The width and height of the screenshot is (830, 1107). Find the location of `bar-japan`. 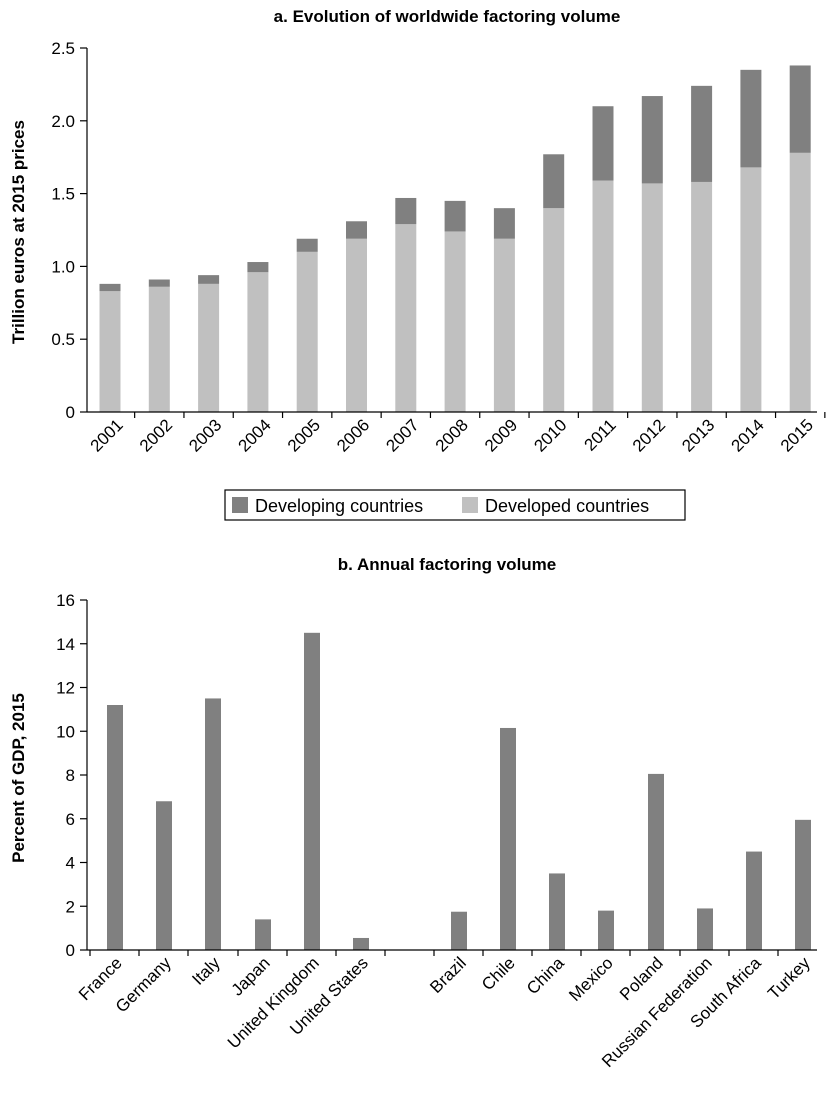

bar-japan is located at coordinates (263, 934).